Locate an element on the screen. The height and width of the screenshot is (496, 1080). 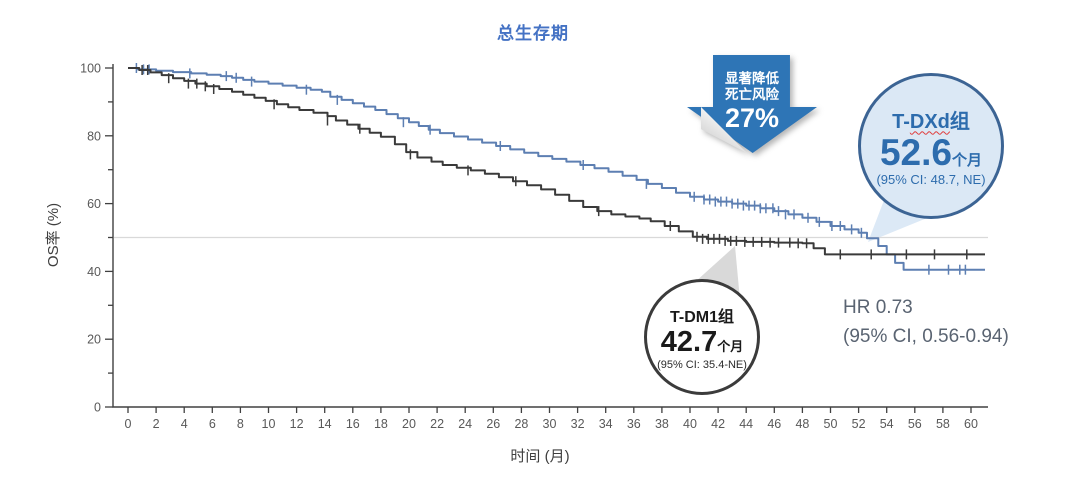
arrow-percentage: 27% is located at coordinates (752, 118).